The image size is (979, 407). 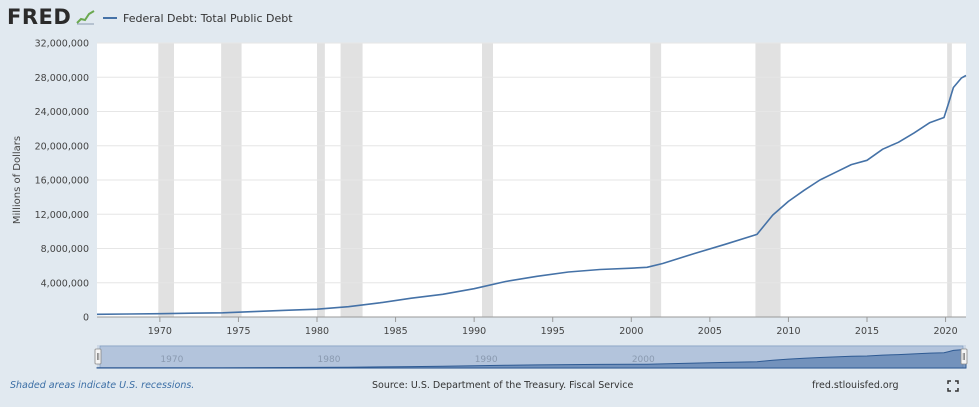 I want to click on x-tick-label: 1995, so click(x=553, y=331).